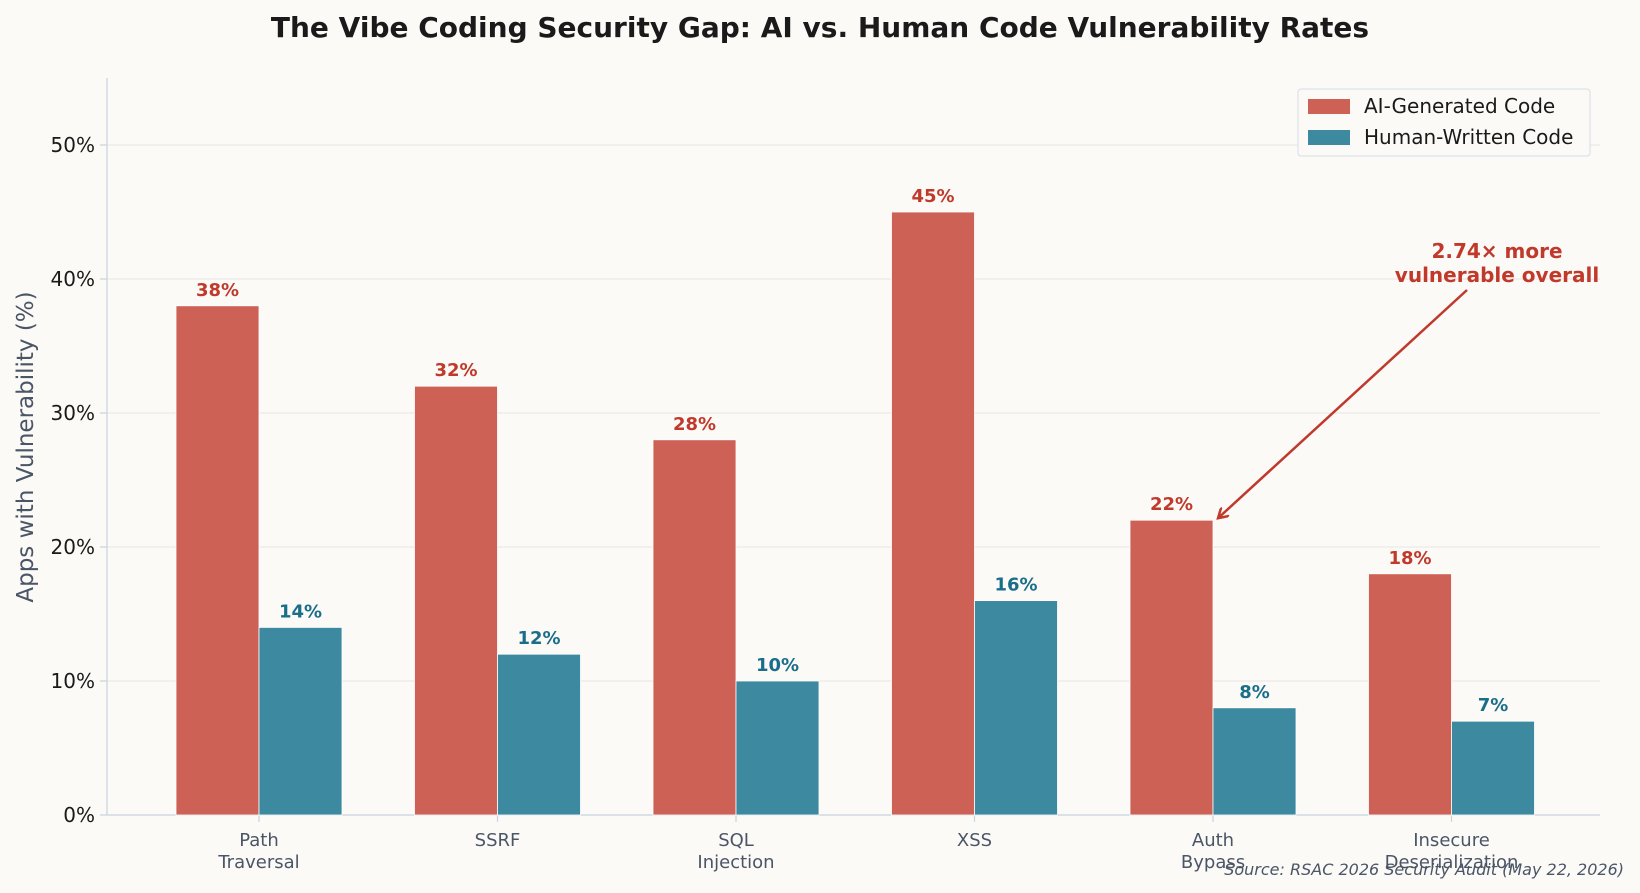 Image resolution: width=1640 pixels, height=893 pixels. I want to click on y-tick-label: 20%, so click(73, 547).